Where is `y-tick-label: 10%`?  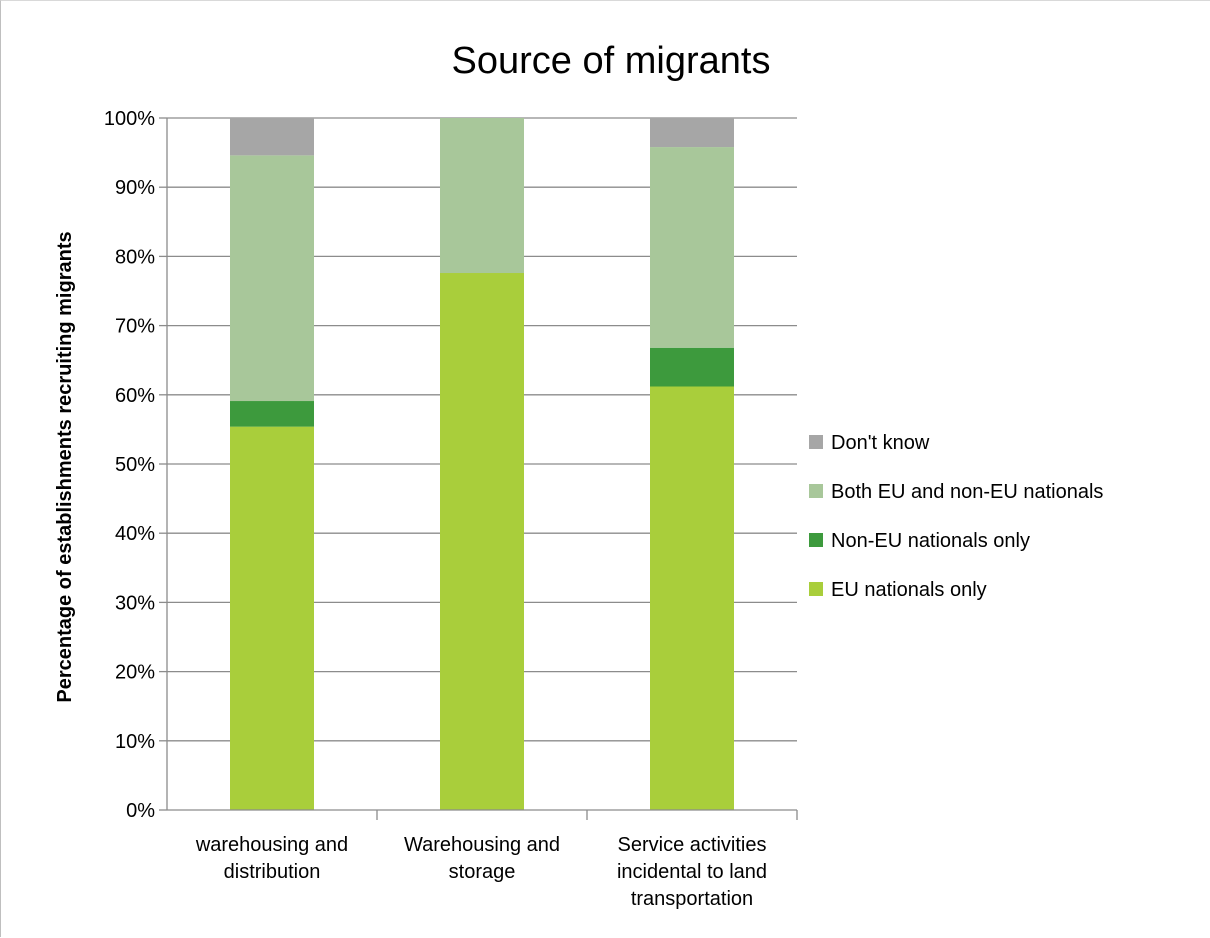
y-tick-label: 10% is located at coordinates (135, 742).